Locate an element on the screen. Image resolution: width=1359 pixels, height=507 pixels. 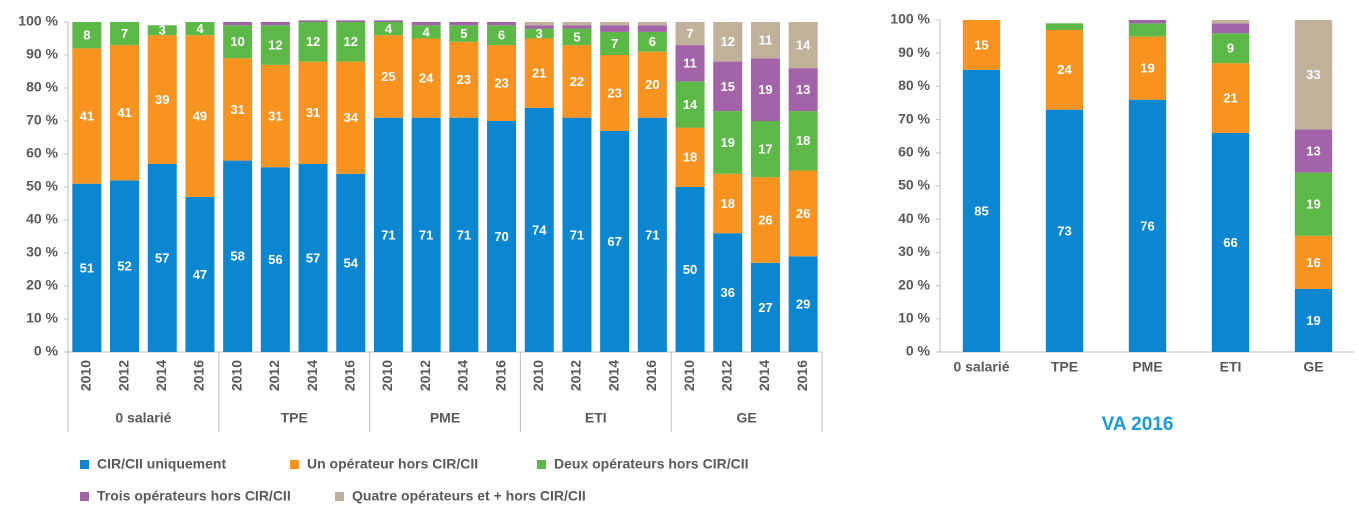
data-label: 50 is located at coordinates (690, 269).